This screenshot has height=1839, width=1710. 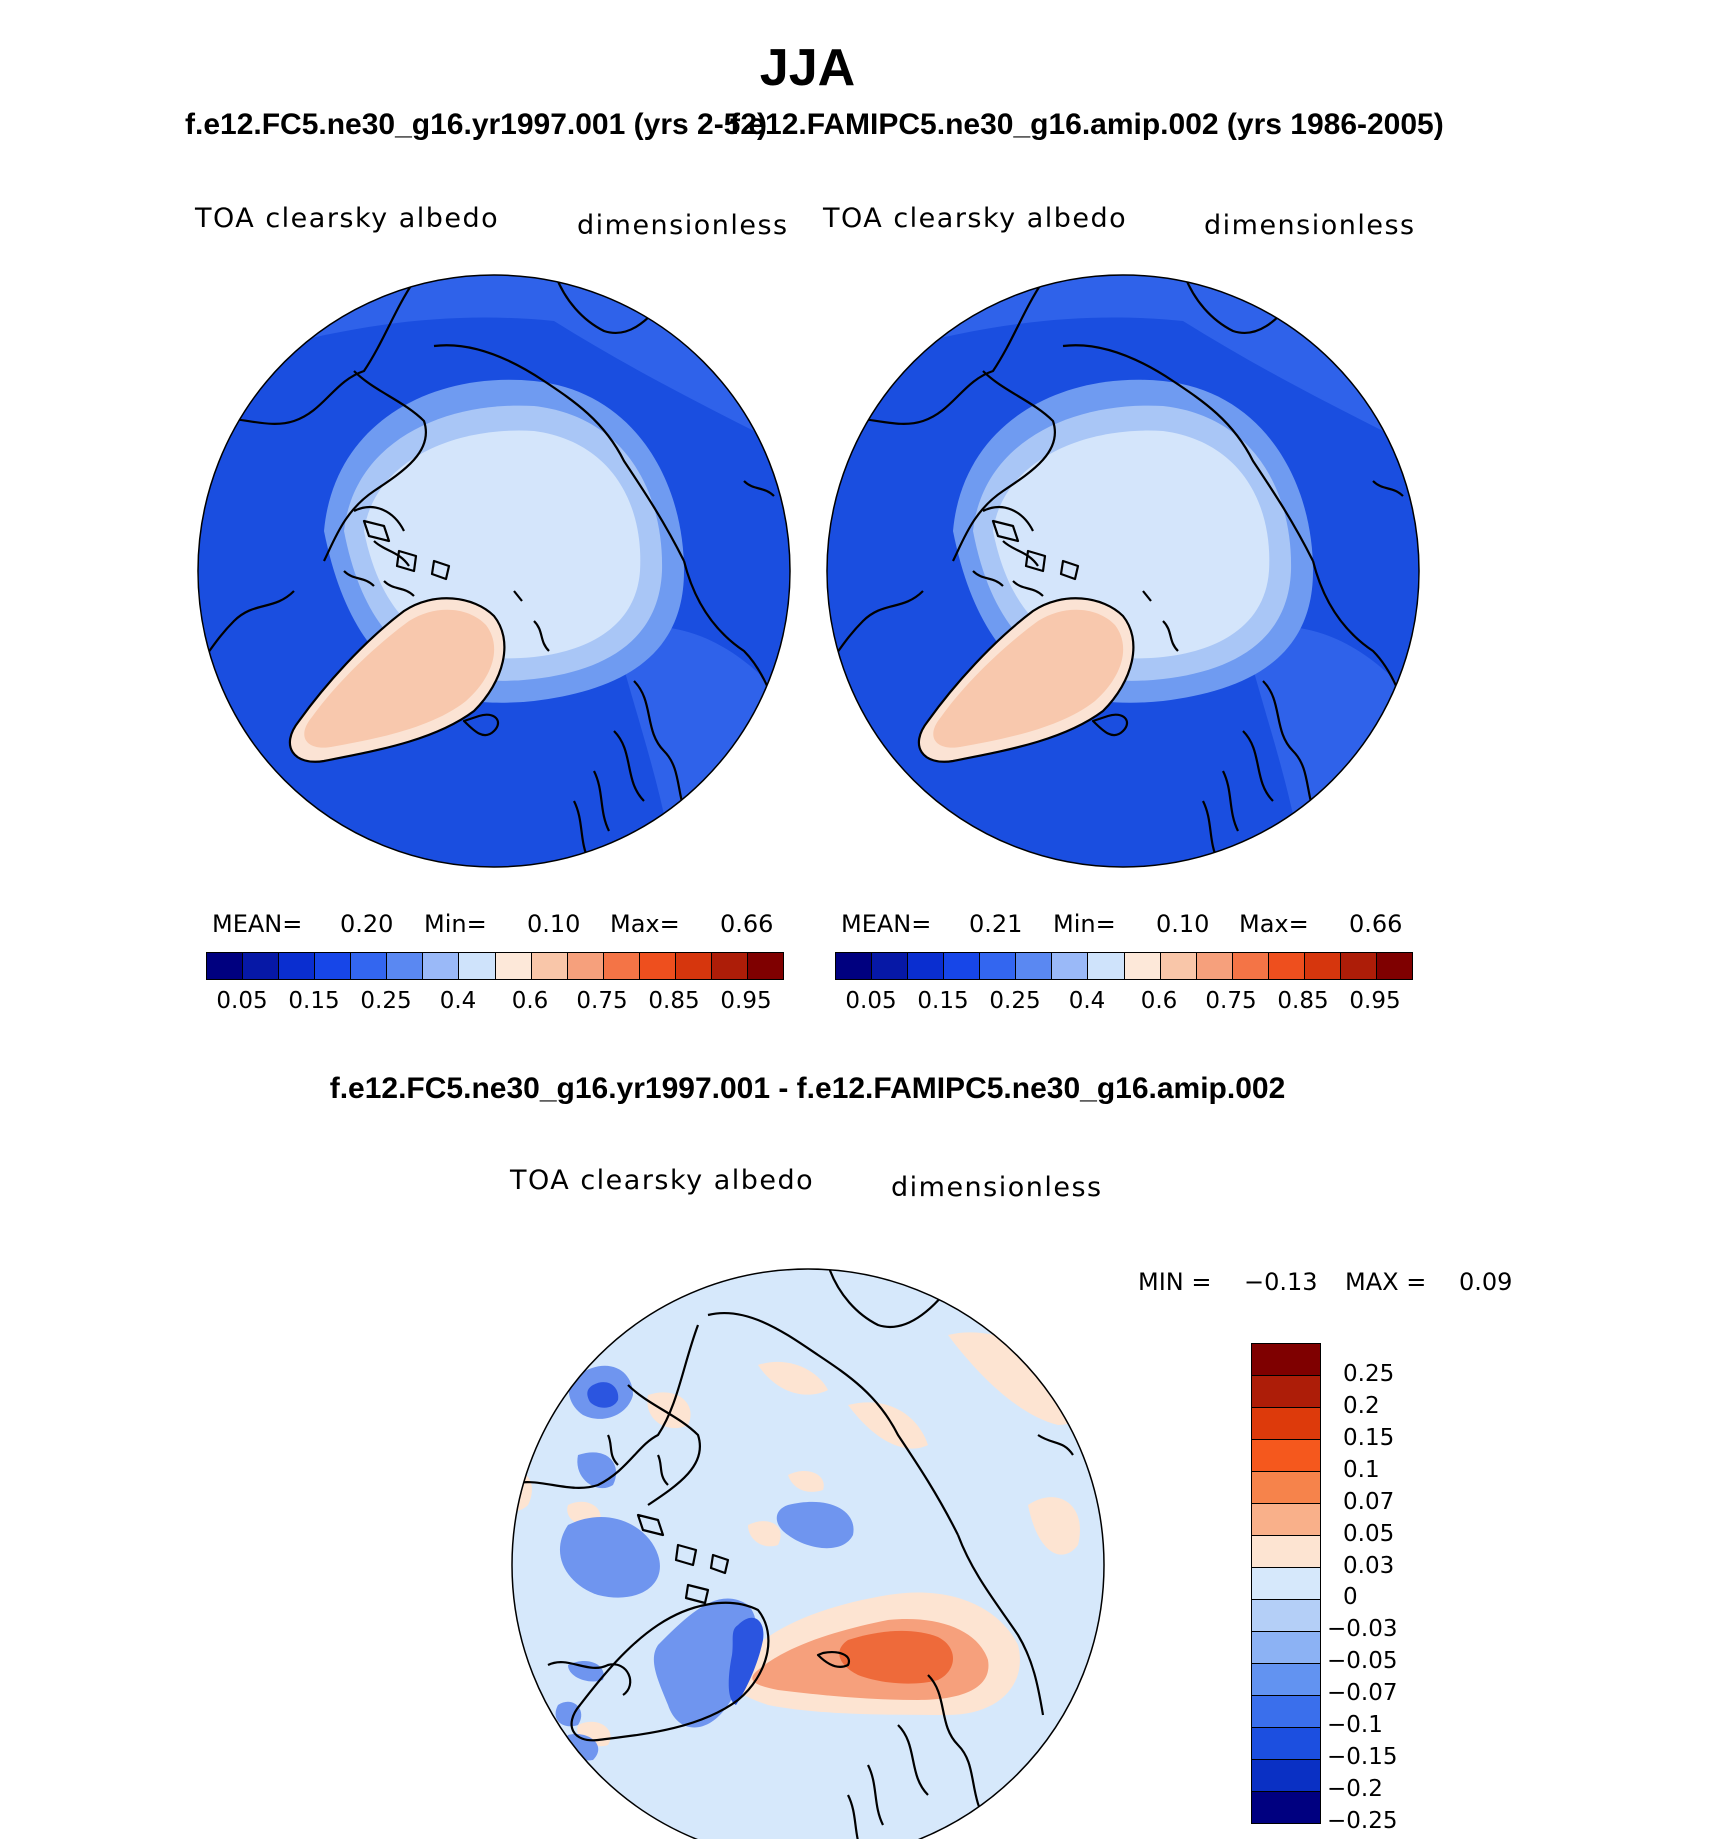 I want to click on panel2-variable-label: TOA clearsky albedo, so click(x=975, y=218).